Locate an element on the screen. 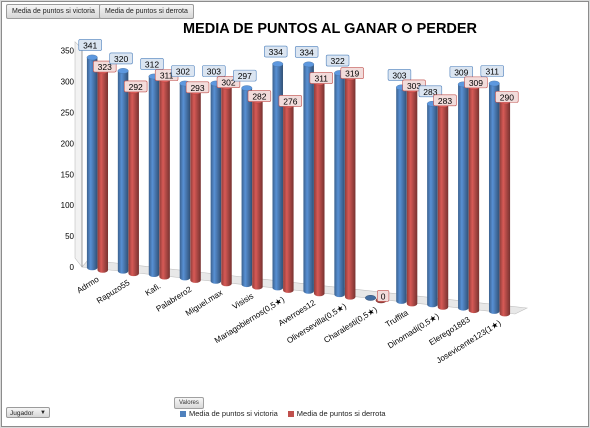 This screenshot has height=428, width=590. data-label-derrota: 292 is located at coordinates (136, 87).